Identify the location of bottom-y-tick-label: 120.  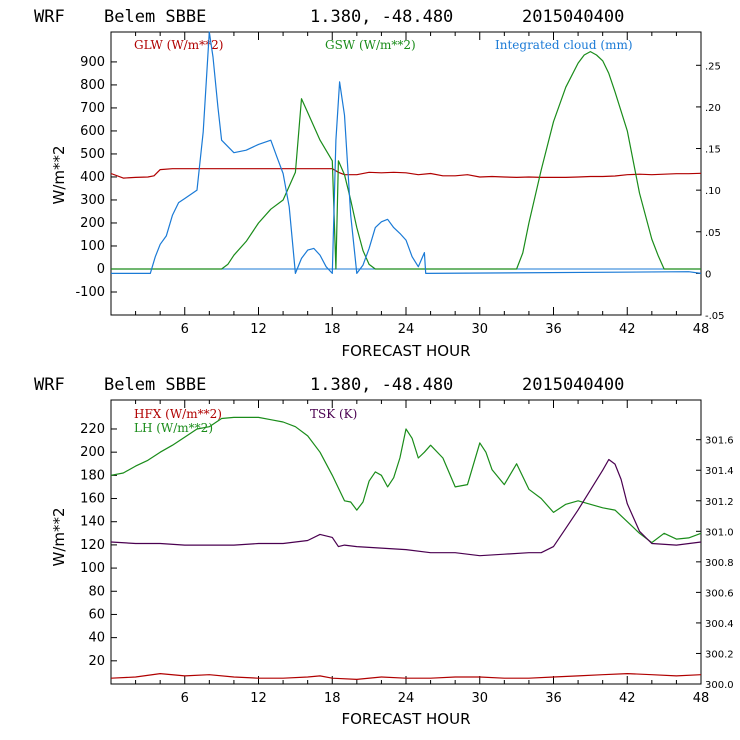
(92, 545).